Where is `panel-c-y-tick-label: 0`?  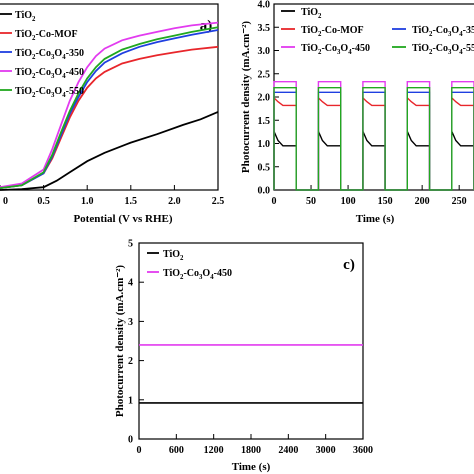
panel-c-y-tick-label: 0 is located at coordinates (130, 440).